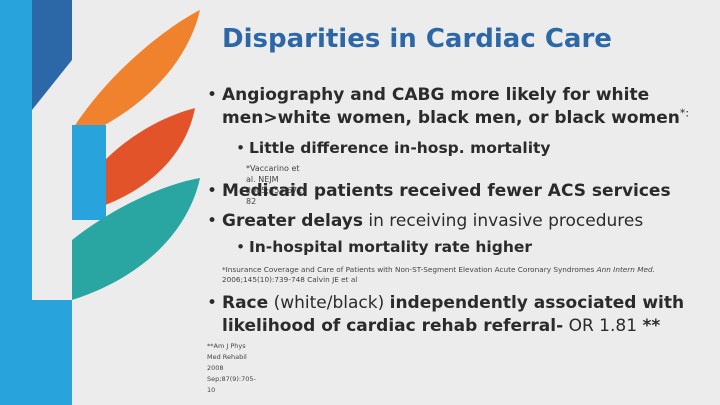 The image size is (720, 405). What do you see at coordinates (276, 185) in the screenshot?
I see `reference-vaccarino: *Vaccarino et al. NEJM 2005;353:671-82` at bounding box center [276, 185].